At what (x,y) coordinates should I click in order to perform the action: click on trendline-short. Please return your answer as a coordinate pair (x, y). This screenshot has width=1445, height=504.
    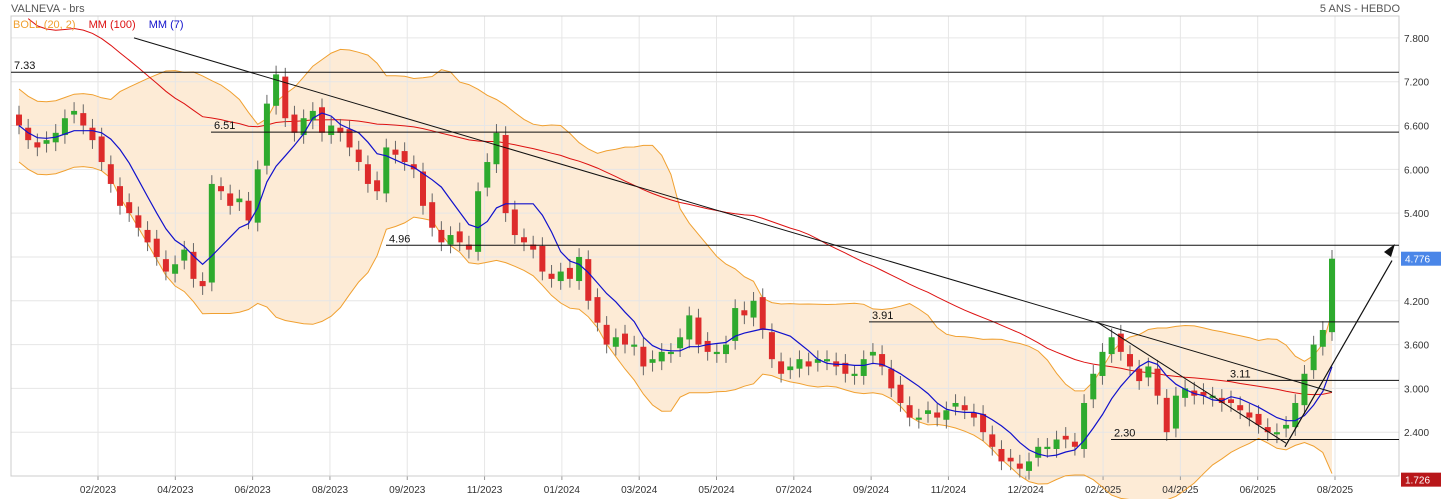
    Looking at the image, I should click on (1192, 383).